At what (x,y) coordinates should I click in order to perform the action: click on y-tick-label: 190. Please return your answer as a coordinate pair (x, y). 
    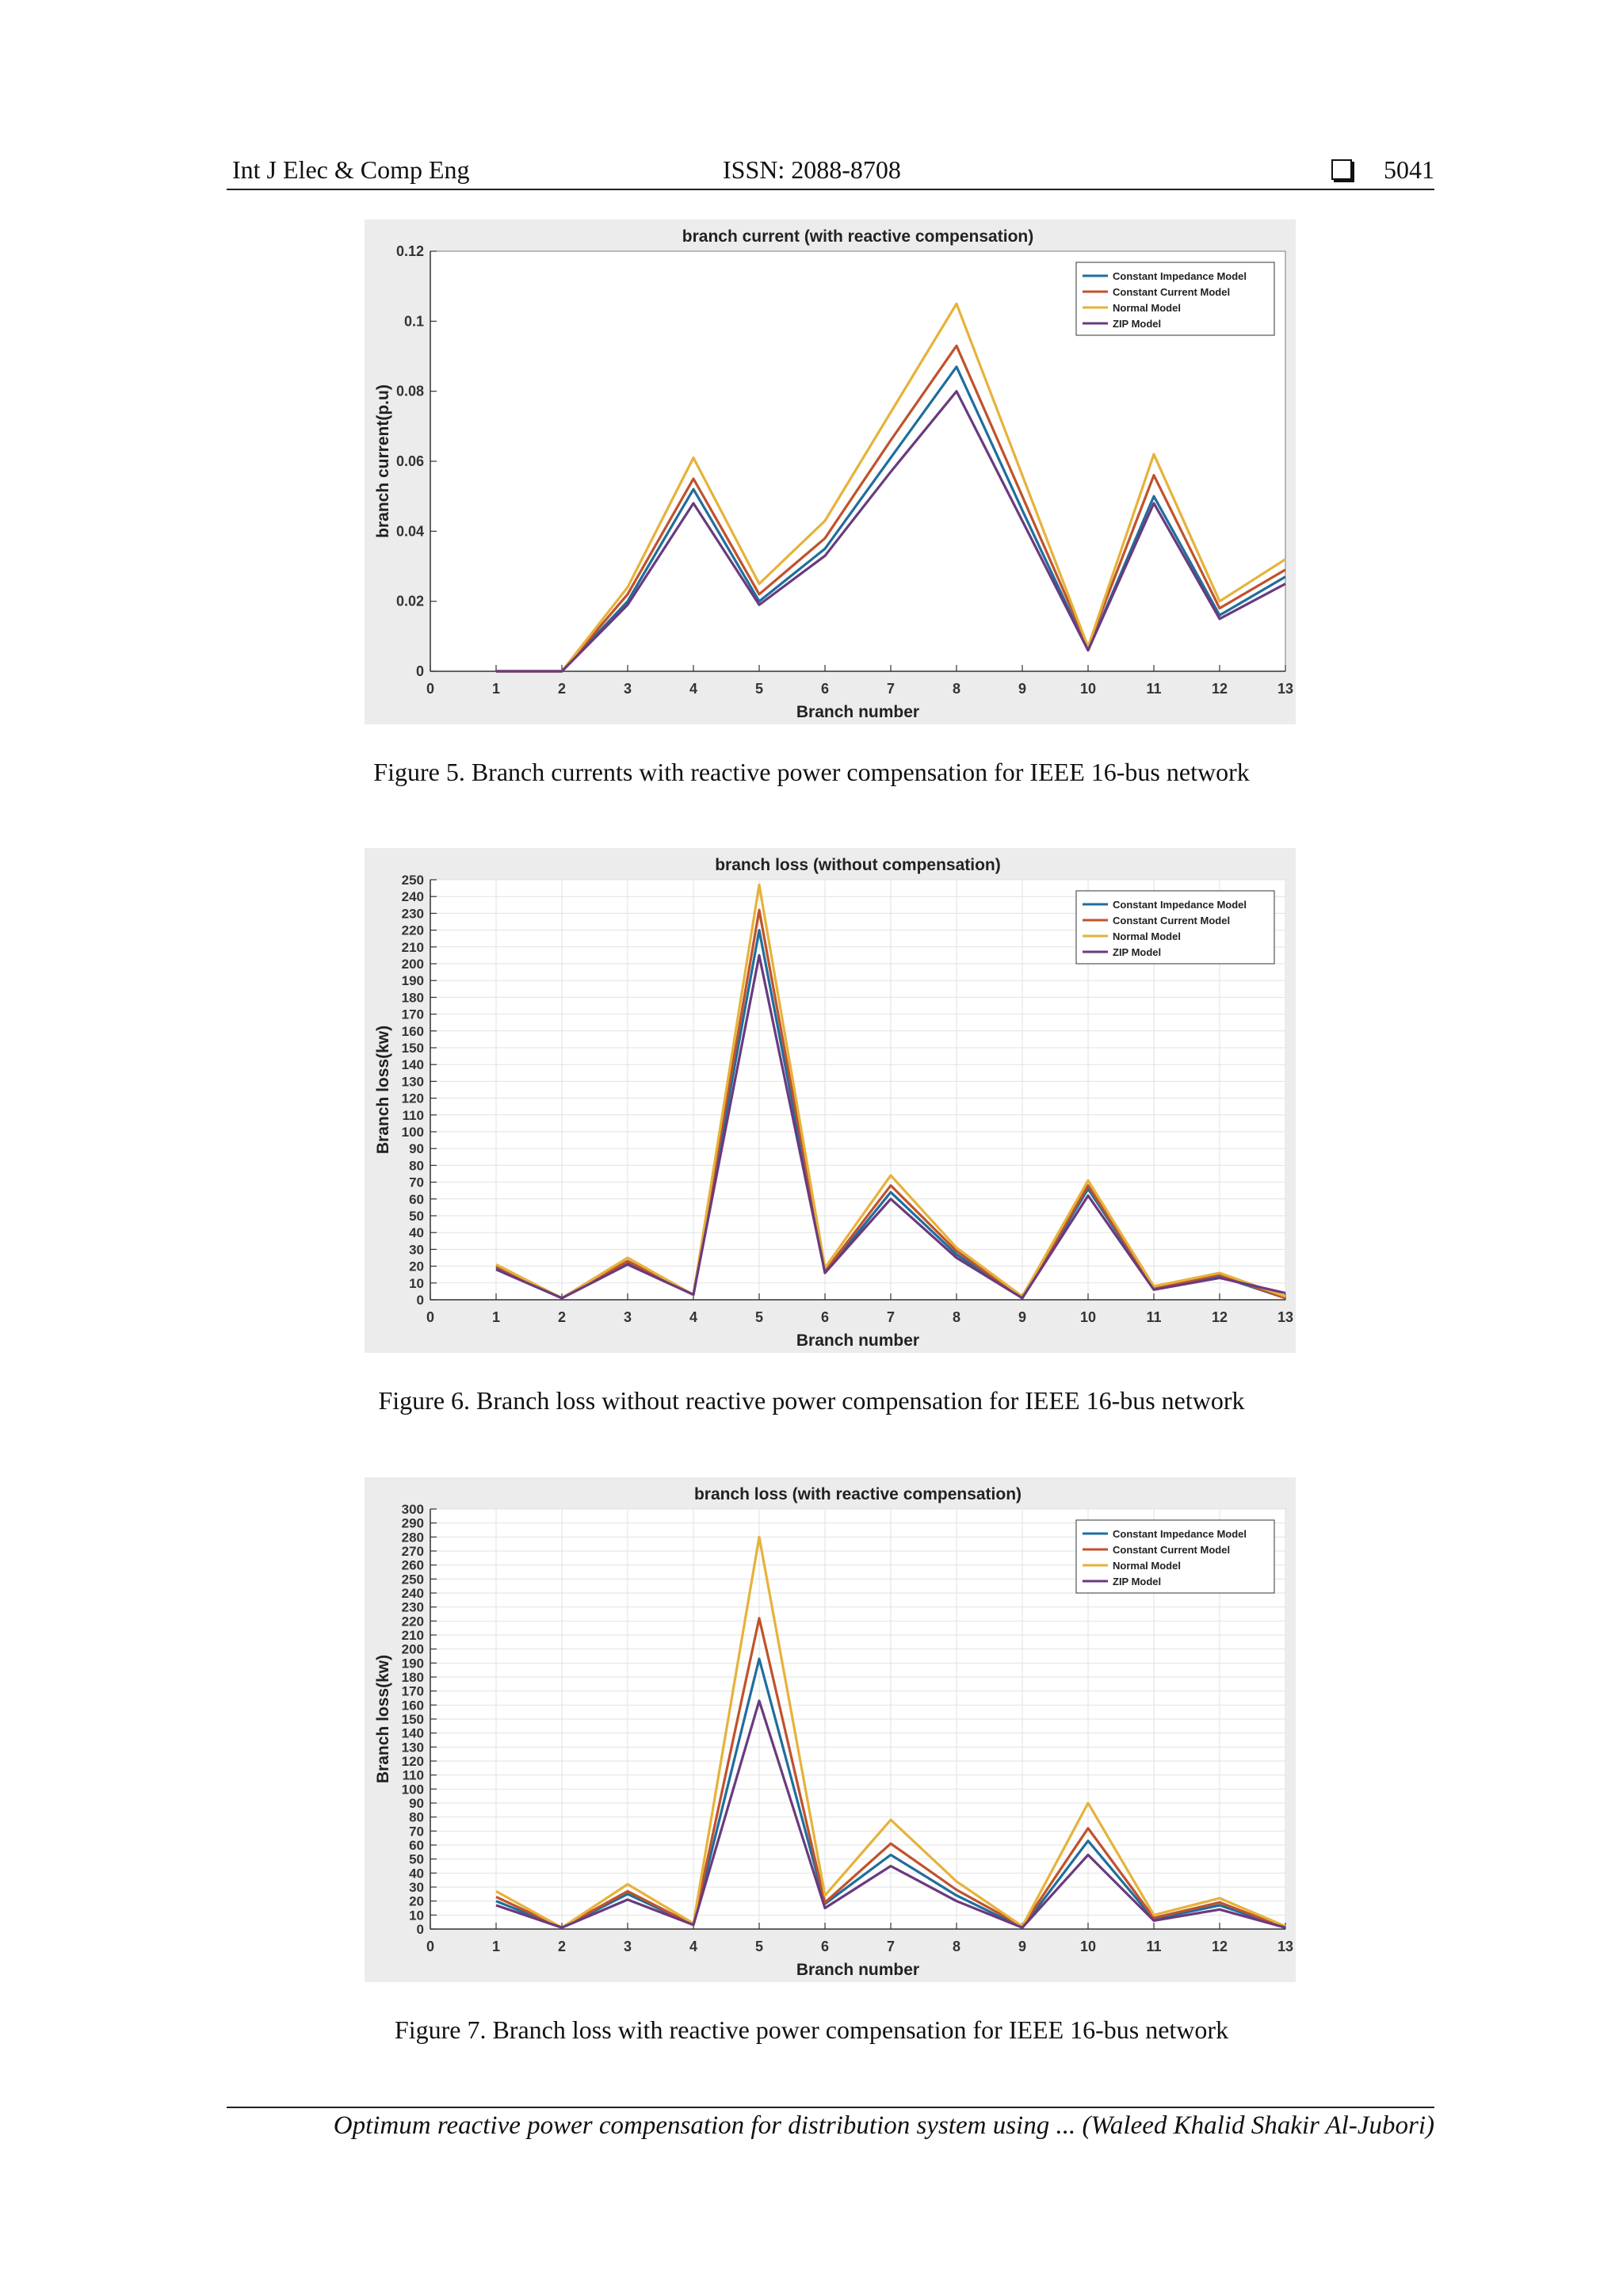
    Looking at the image, I should click on (413, 980).